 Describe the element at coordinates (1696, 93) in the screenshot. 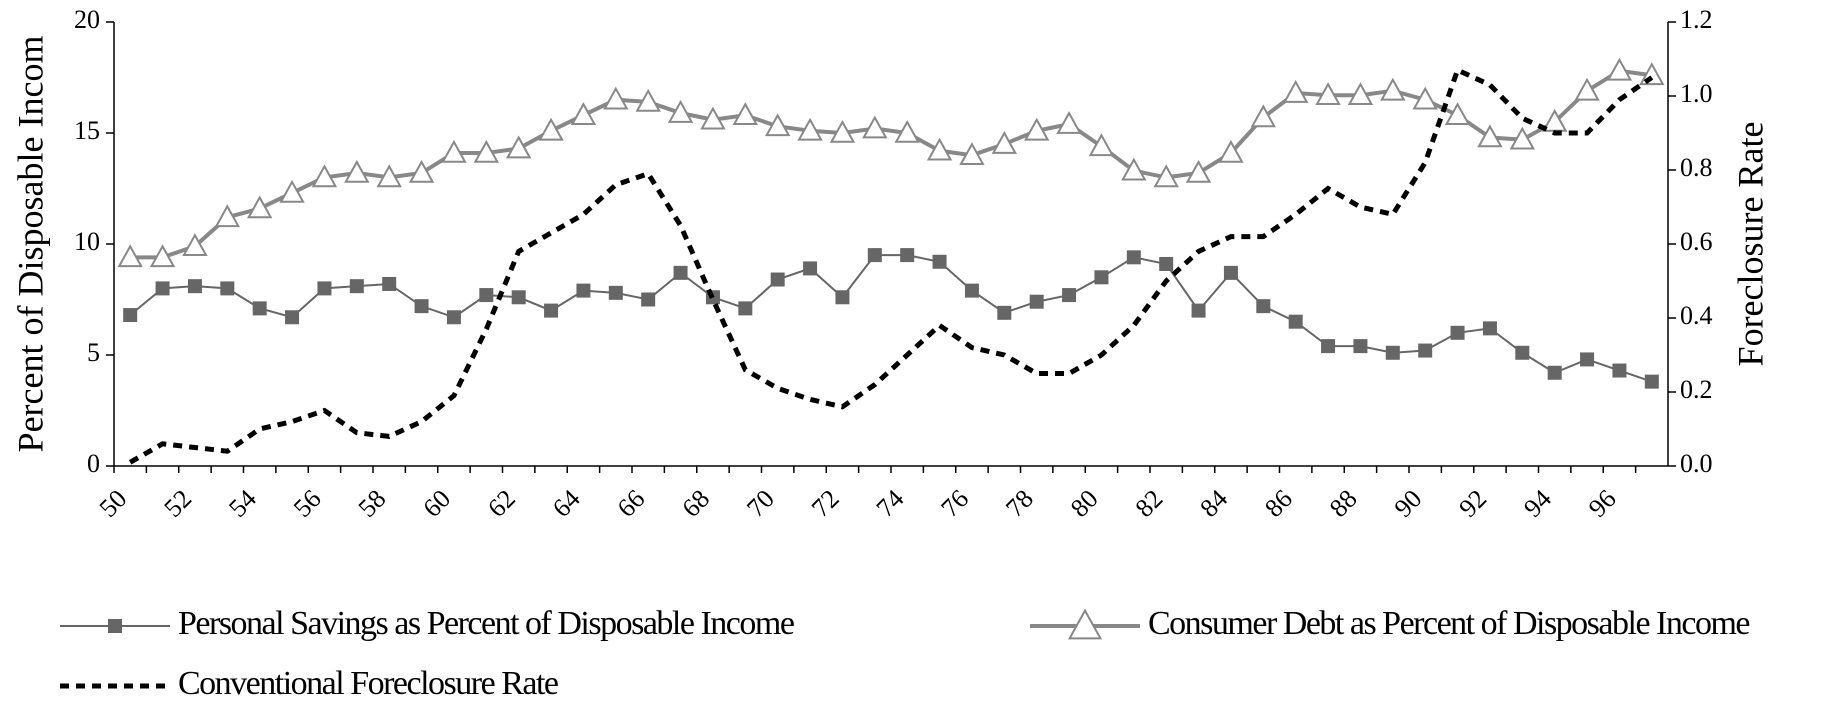

I see `y2-tick-label: 1.0` at that location.